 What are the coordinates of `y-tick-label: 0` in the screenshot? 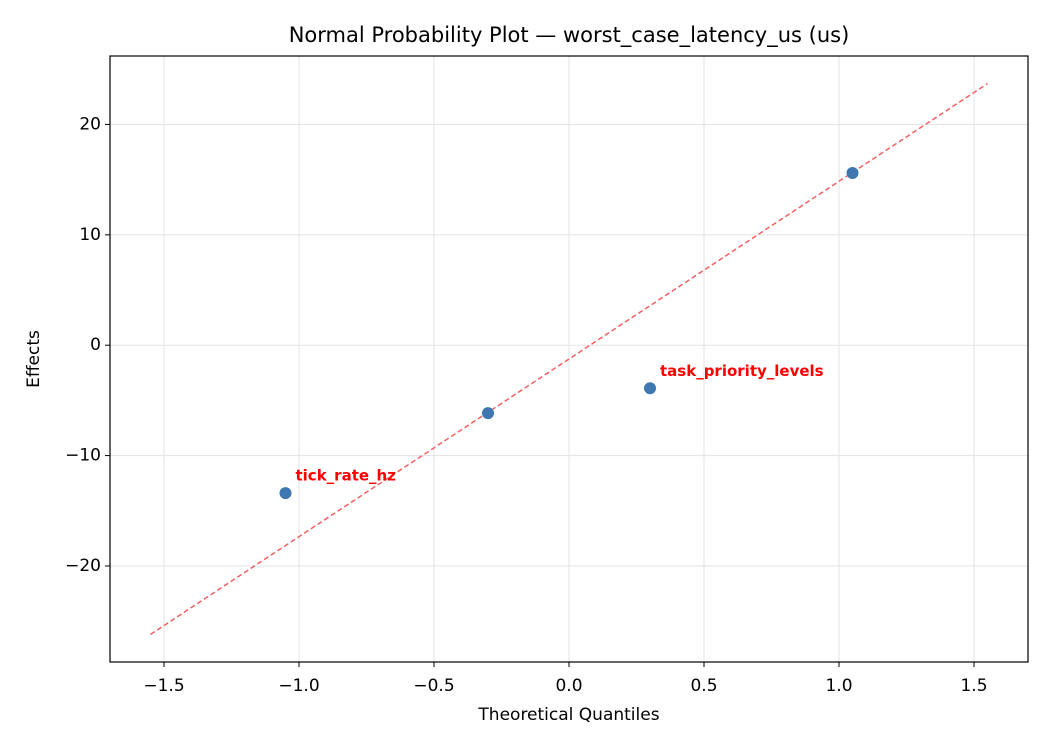 It's located at (95, 345).